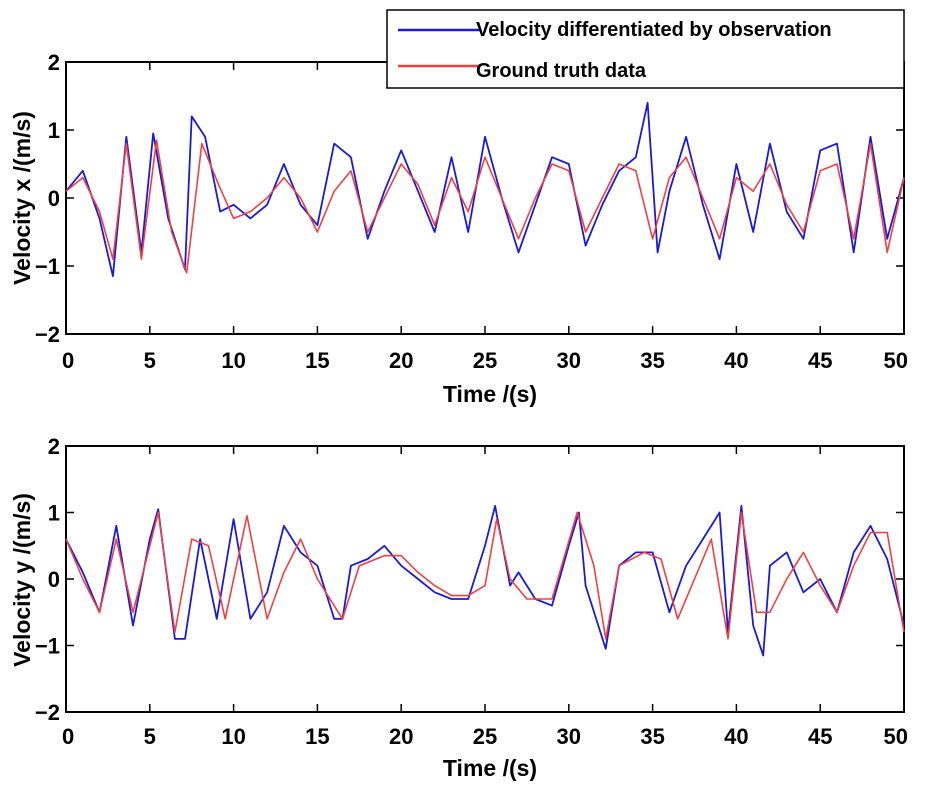 This screenshot has width=925, height=792. I want to click on legend-label-observation: Velocity differentiated by observation, so click(654, 30).